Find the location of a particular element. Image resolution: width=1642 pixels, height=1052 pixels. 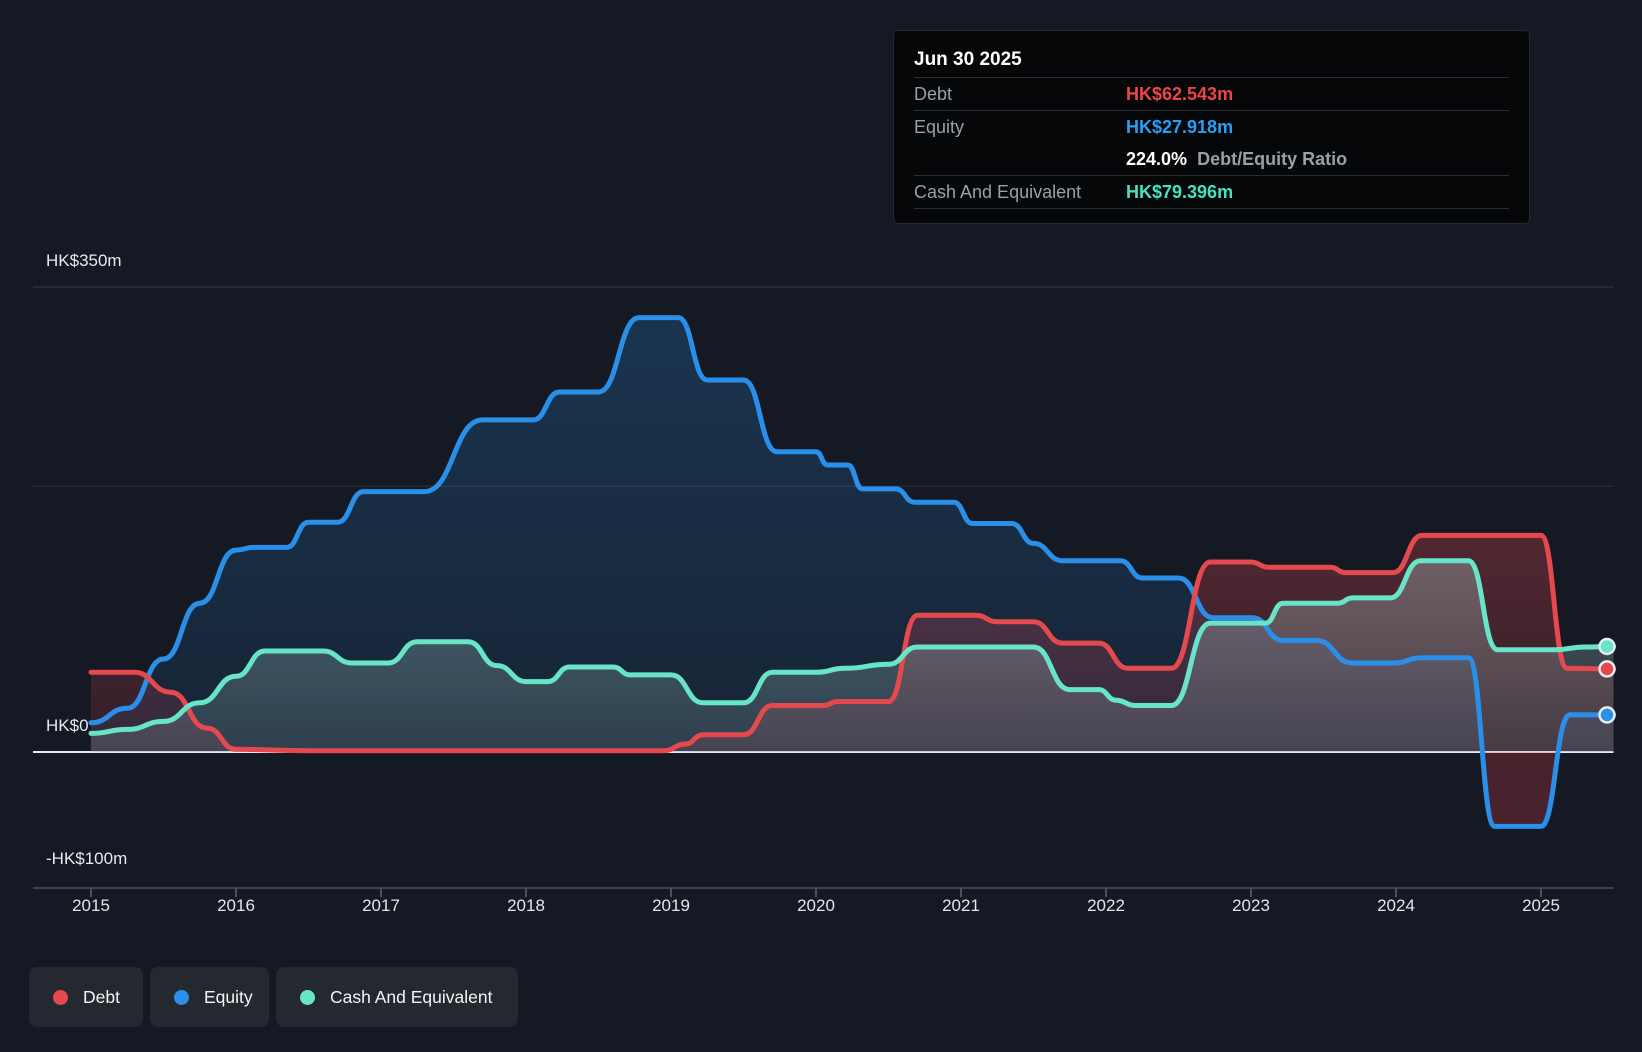

tooltip-debt-label: Debt is located at coordinates (933, 93).